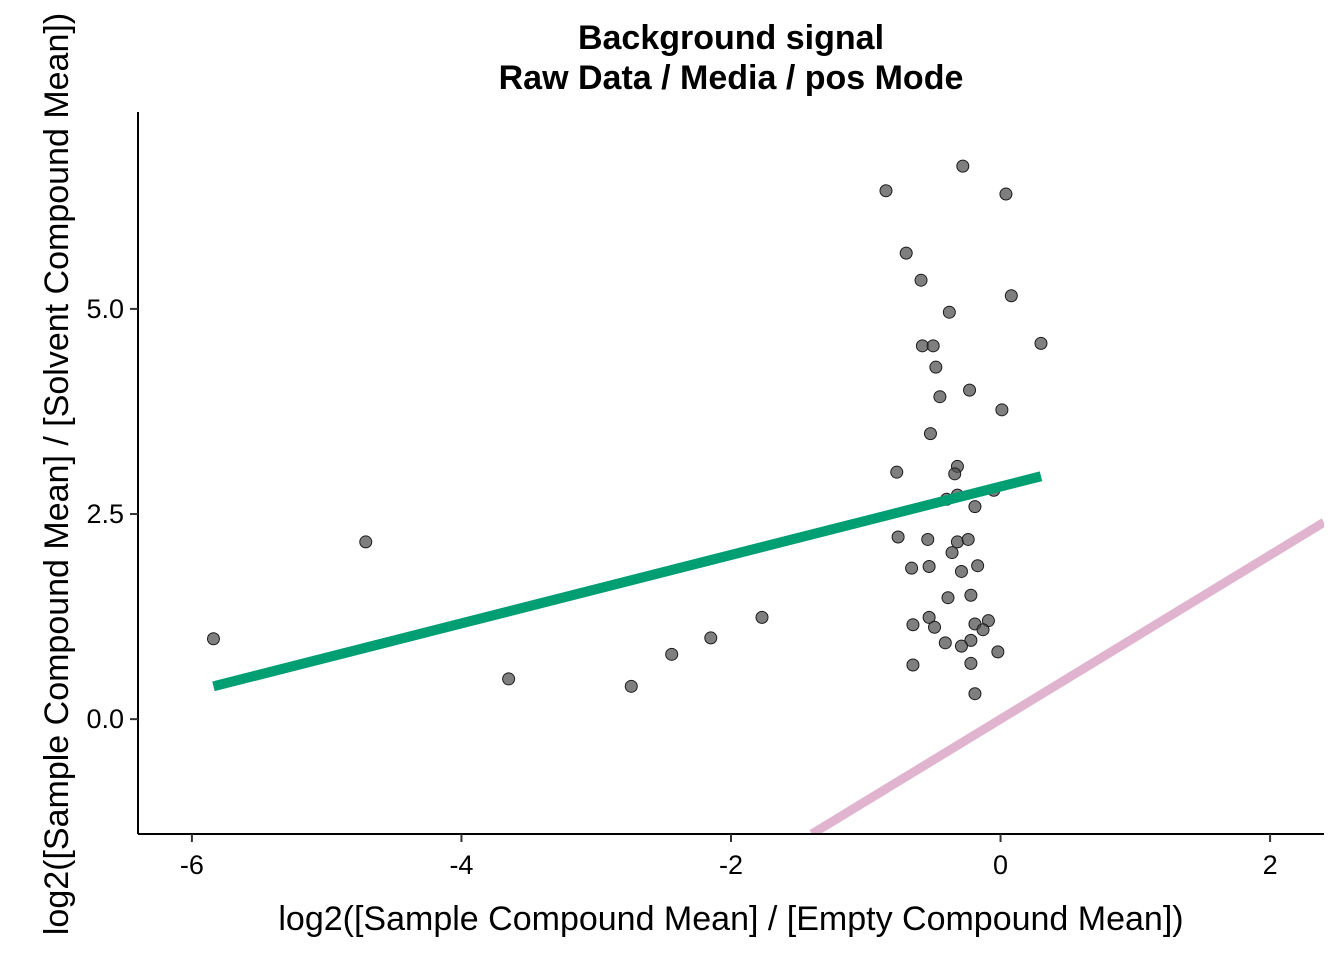  I want to click on chart-title-line-1: Background signal, so click(731, 38).